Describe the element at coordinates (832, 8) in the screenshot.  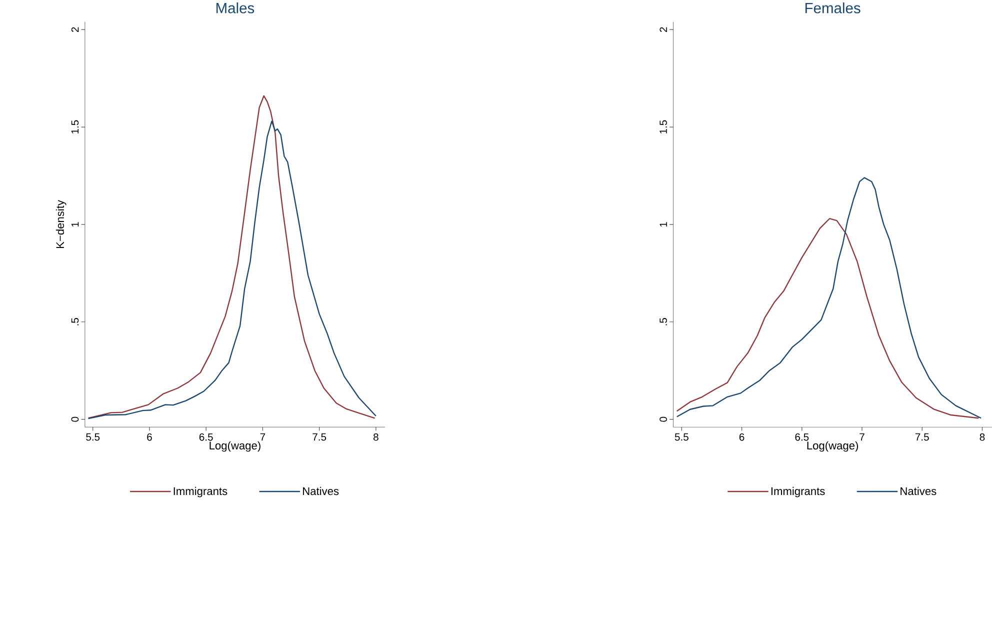
I see `chart-title: Females` at that location.